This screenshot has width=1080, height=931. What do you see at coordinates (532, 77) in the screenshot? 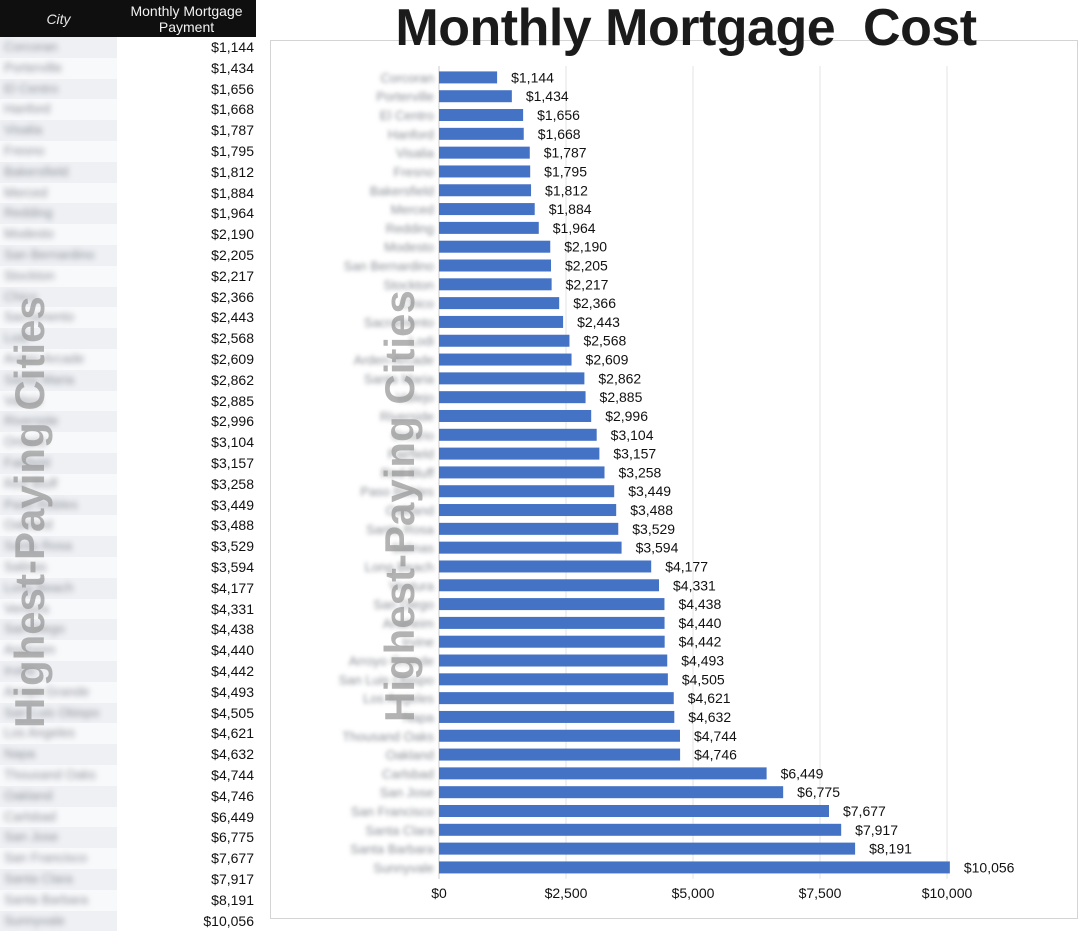
I see `data-label: $1,144` at bounding box center [532, 77].